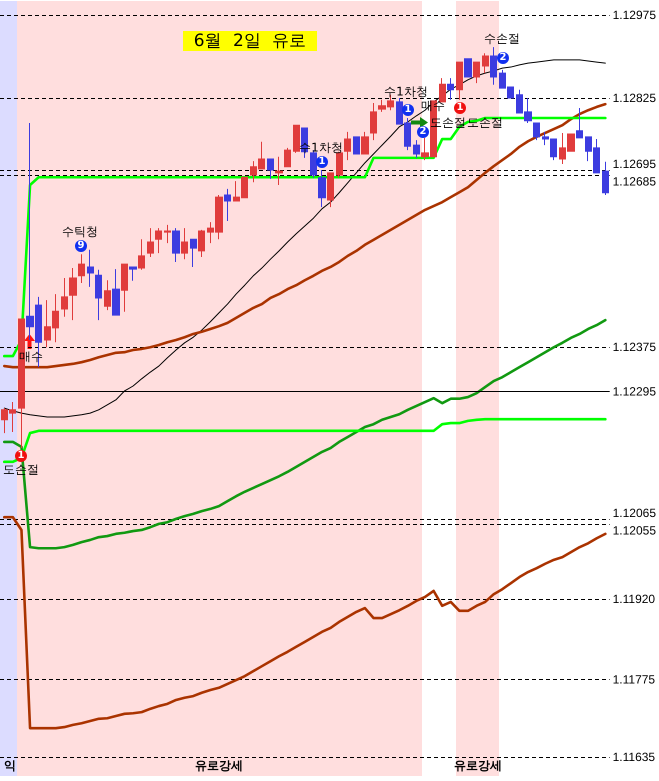 The image size is (659, 781). Describe the element at coordinates (634, 391) in the screenshot. I see `y-tick-label: 1.12295` at that location.